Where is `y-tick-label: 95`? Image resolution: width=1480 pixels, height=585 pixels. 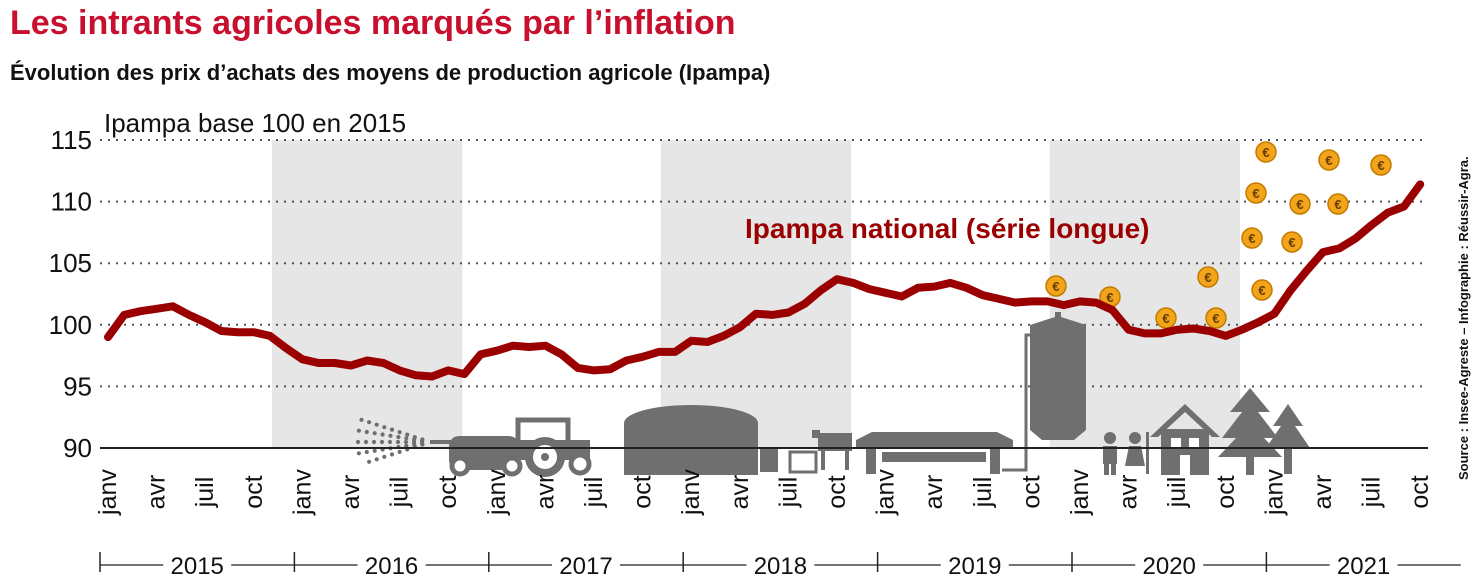 y-tick-label: 95 is located at coordinates (77, 386).